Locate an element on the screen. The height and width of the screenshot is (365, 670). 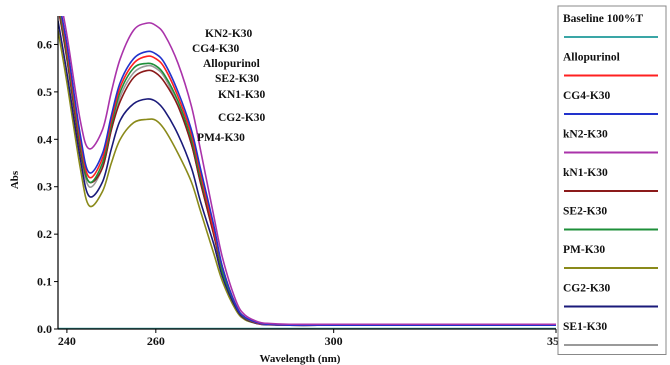
legend-label: Baseline 100%T is located at coordinates (603, 19).